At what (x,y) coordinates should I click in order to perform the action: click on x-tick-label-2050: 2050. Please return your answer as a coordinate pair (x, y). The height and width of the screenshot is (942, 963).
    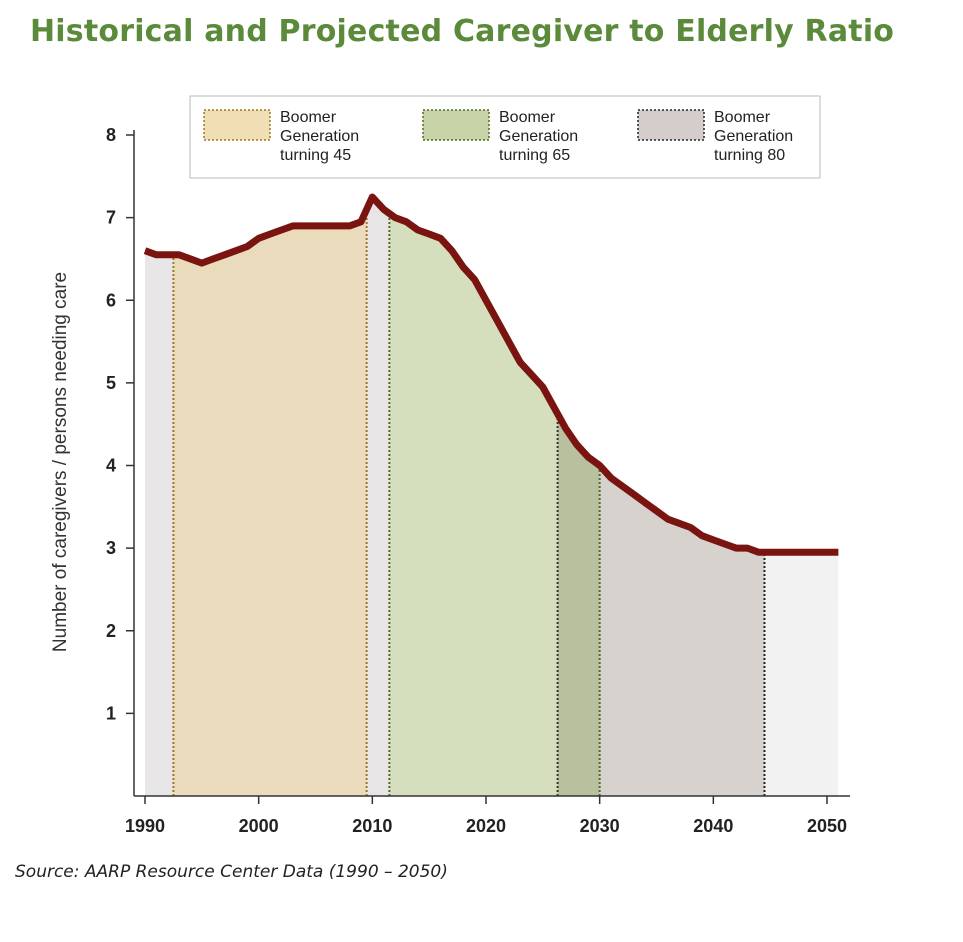
    Looking at the image, I should click on (827, 826).